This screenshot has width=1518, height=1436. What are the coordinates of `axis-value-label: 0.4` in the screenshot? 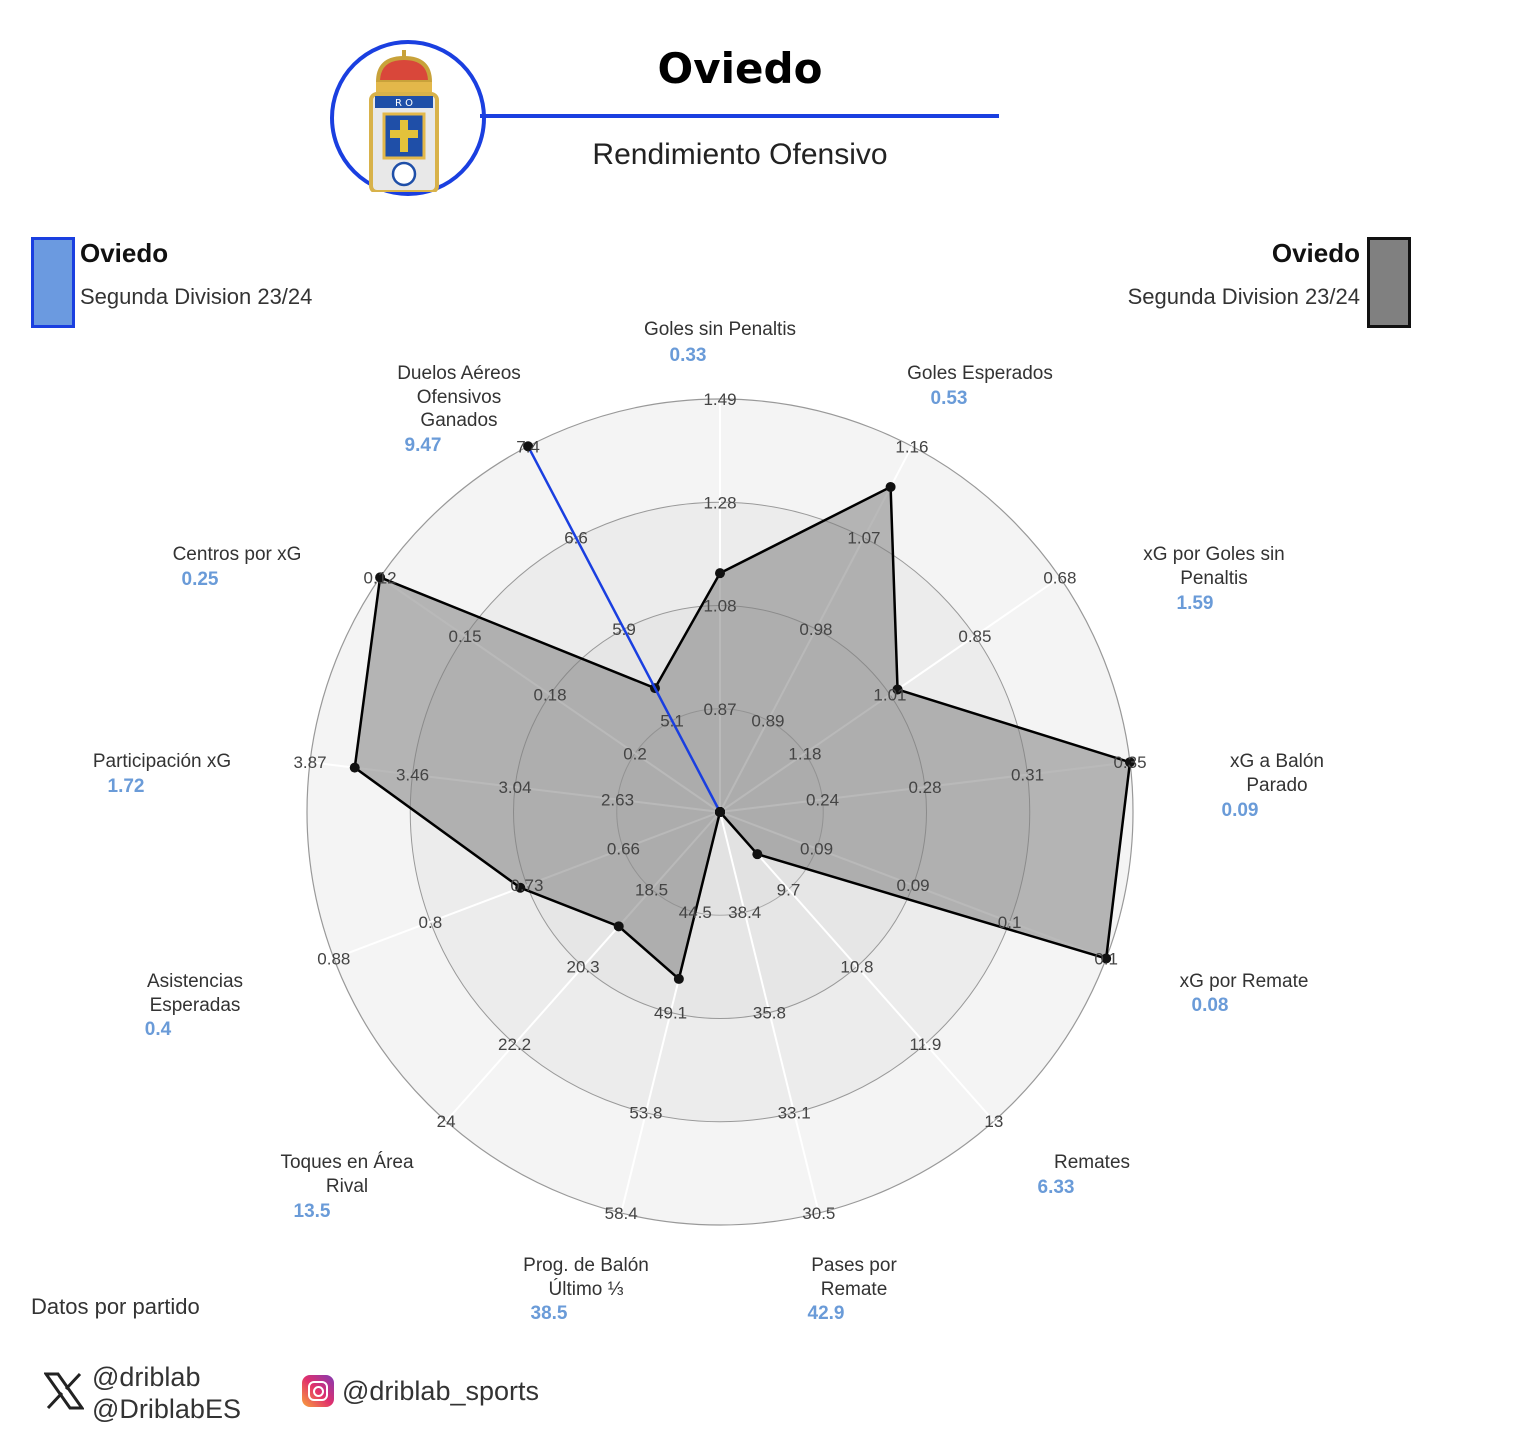 It's located at (158, 1029).